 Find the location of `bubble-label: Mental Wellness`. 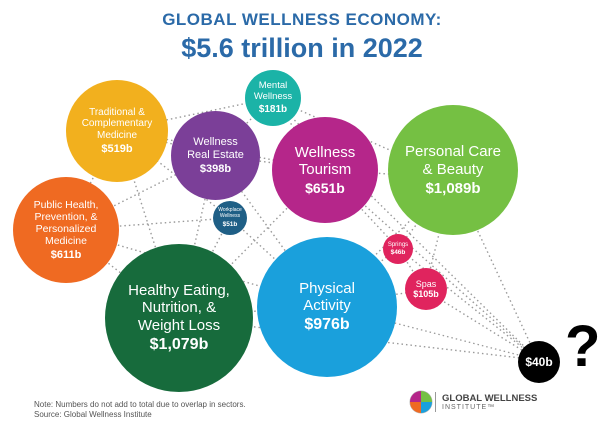

bubble-label: Mental Wellness is located at coordinates (273, 90).